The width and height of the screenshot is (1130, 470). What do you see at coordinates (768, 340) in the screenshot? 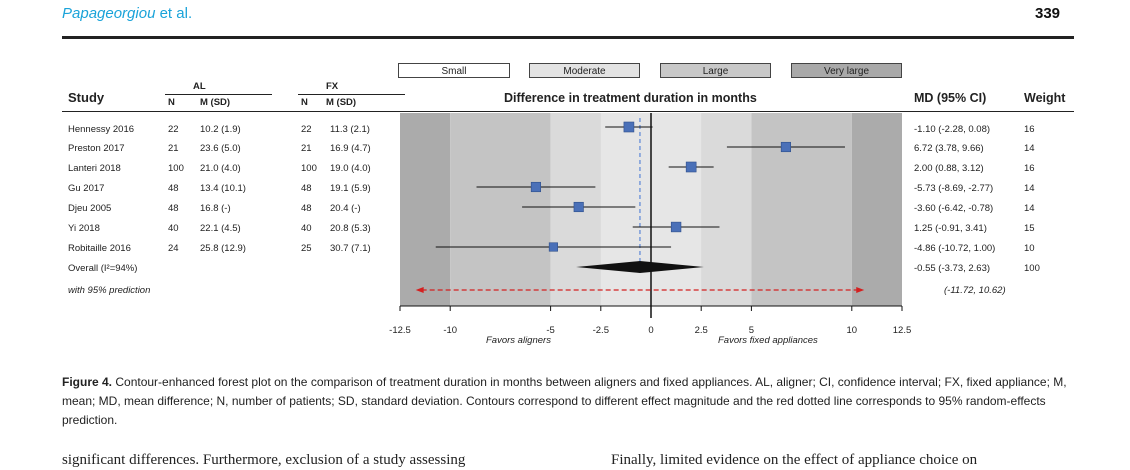
I see `favors-fixed-label: Favors fixed appliances` at bounding box center [768, 340].